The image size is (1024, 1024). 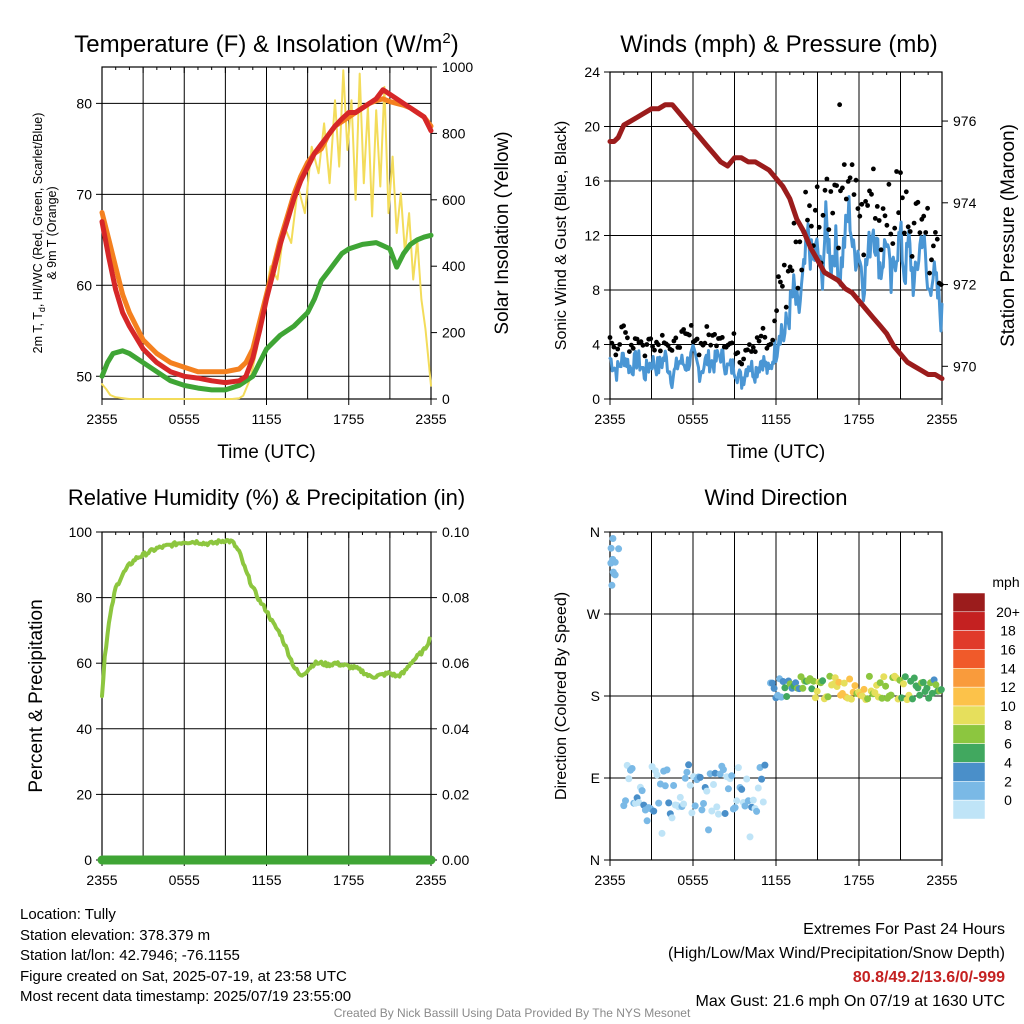 I want to click on colorbar-label: 2, so click(x=1008, y=781).